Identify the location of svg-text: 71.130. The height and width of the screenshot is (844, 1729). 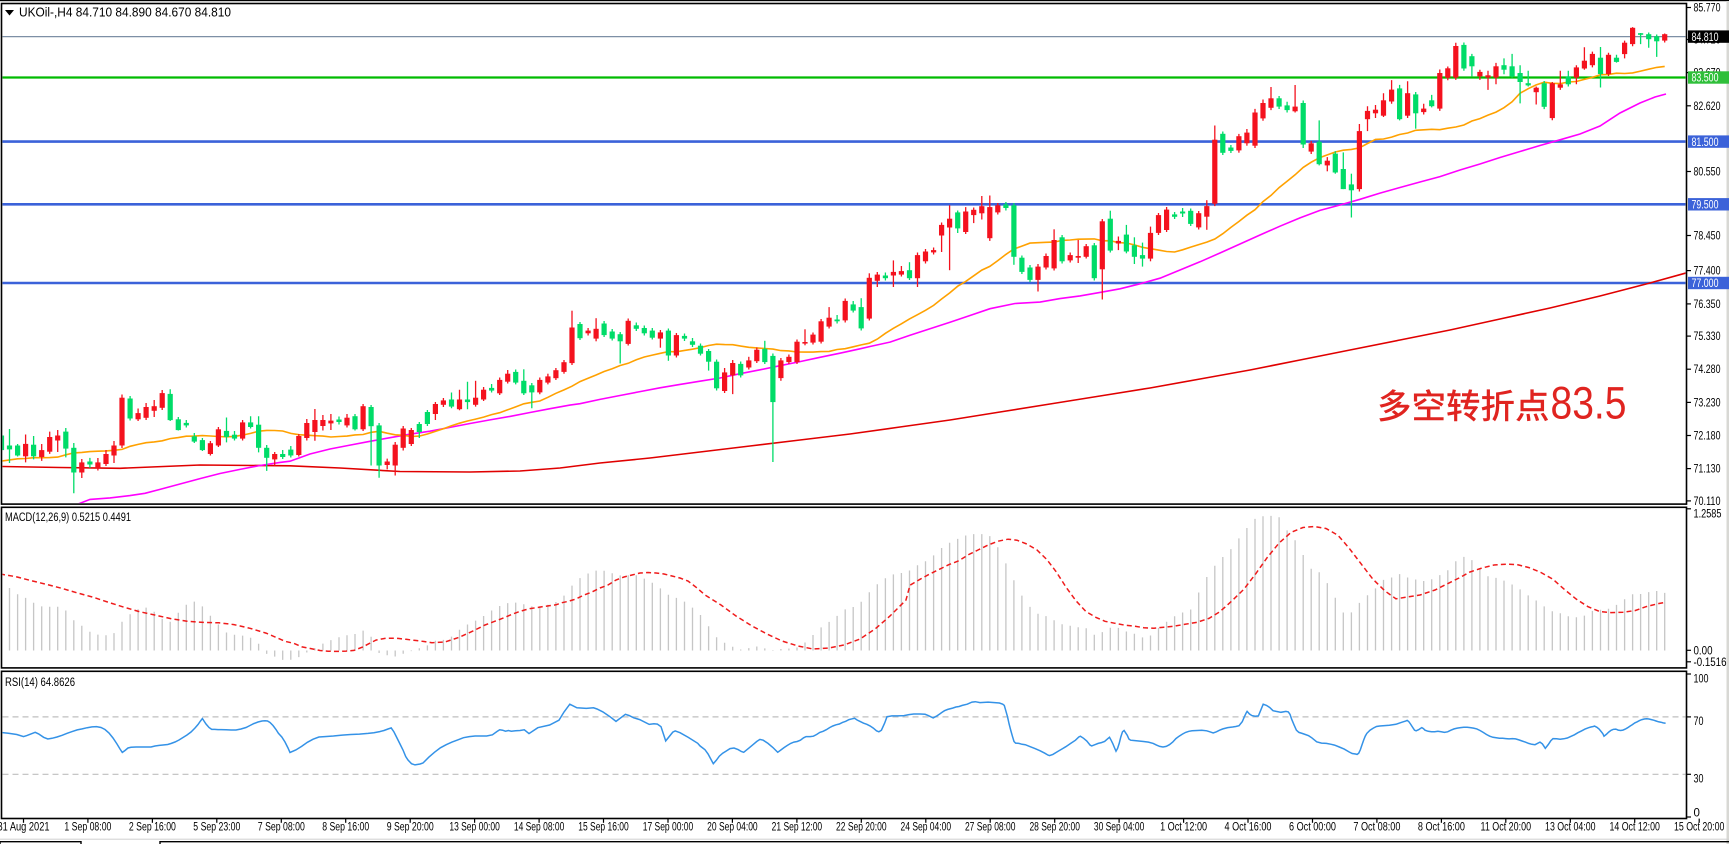
(1707, 470).